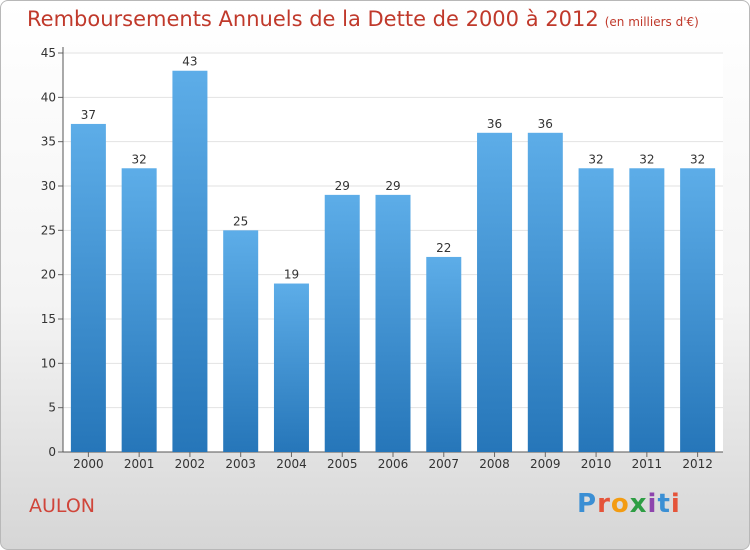  I want to click on x-tick-label: 2007, so click(443, 464).